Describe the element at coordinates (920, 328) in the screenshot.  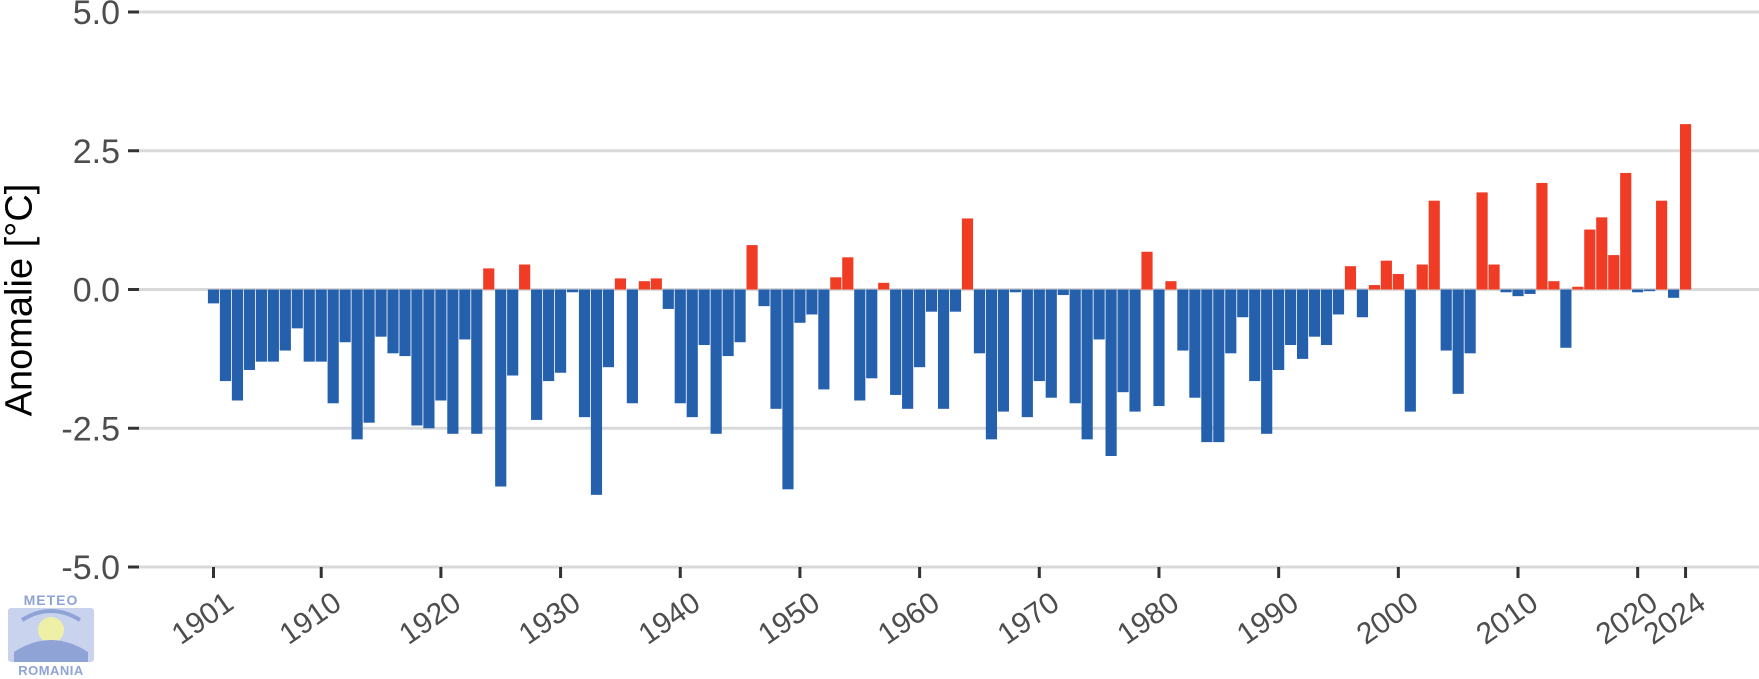
I see `bar-1960` at that location.